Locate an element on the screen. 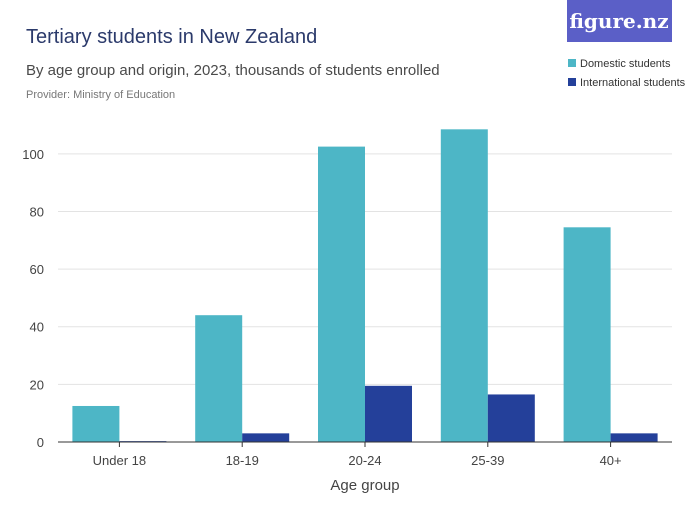  figure-nz-logo: figure.nz is located at coordinates (619, 21).